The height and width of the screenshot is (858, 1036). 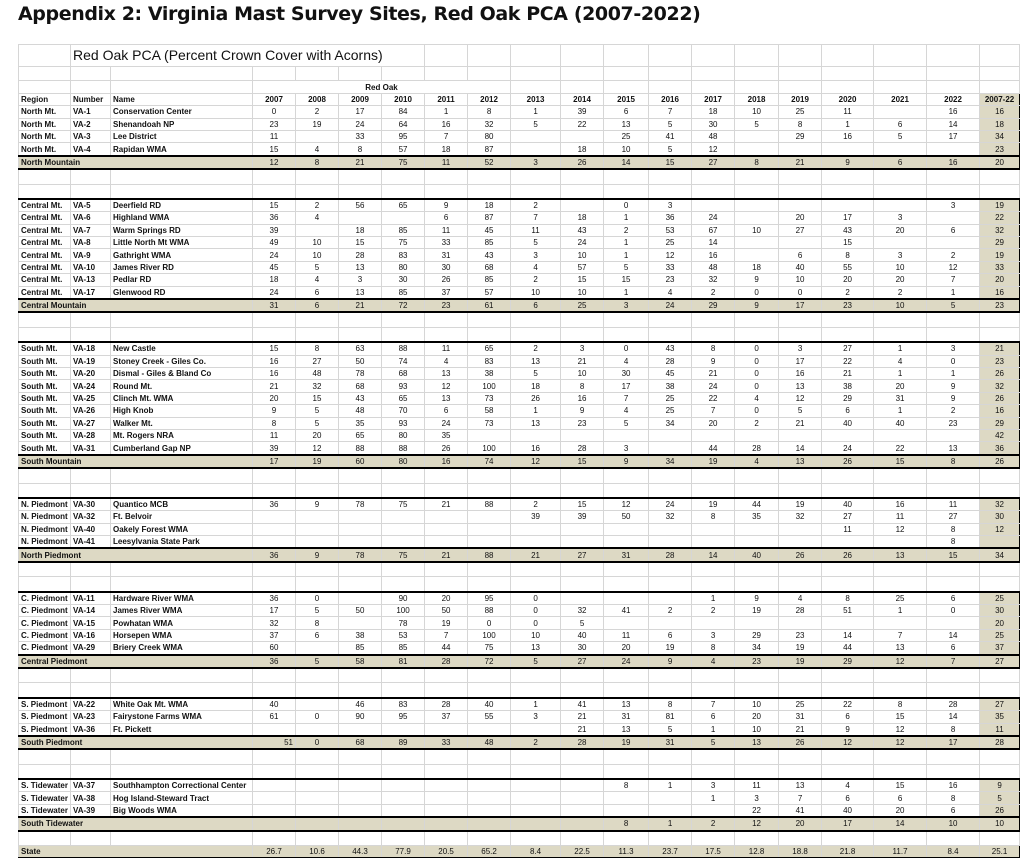 I want to click on summary-value-cell: 40, so click(x=757, y=555).